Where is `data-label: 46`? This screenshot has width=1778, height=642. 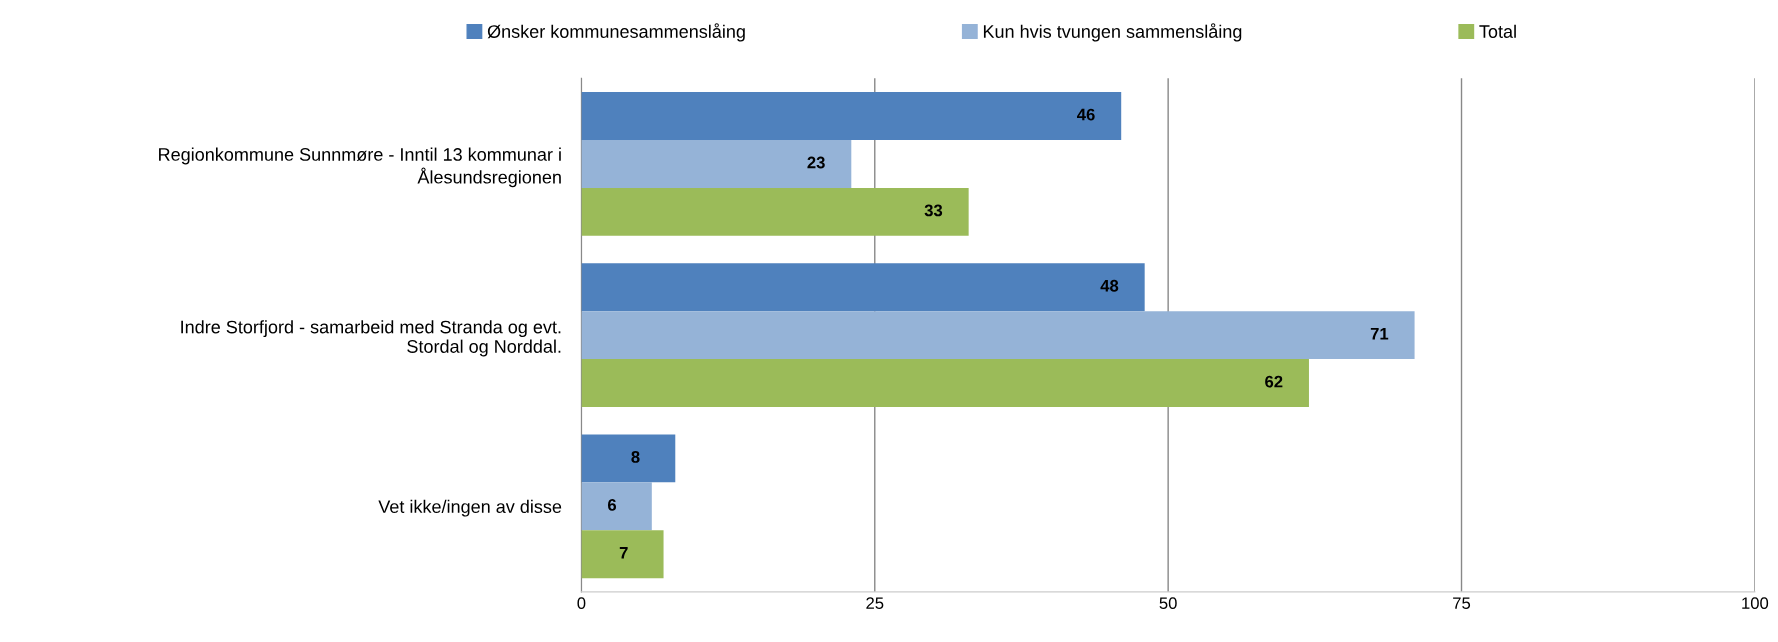 data-label: 46 is located at coordinates (1086, 114).